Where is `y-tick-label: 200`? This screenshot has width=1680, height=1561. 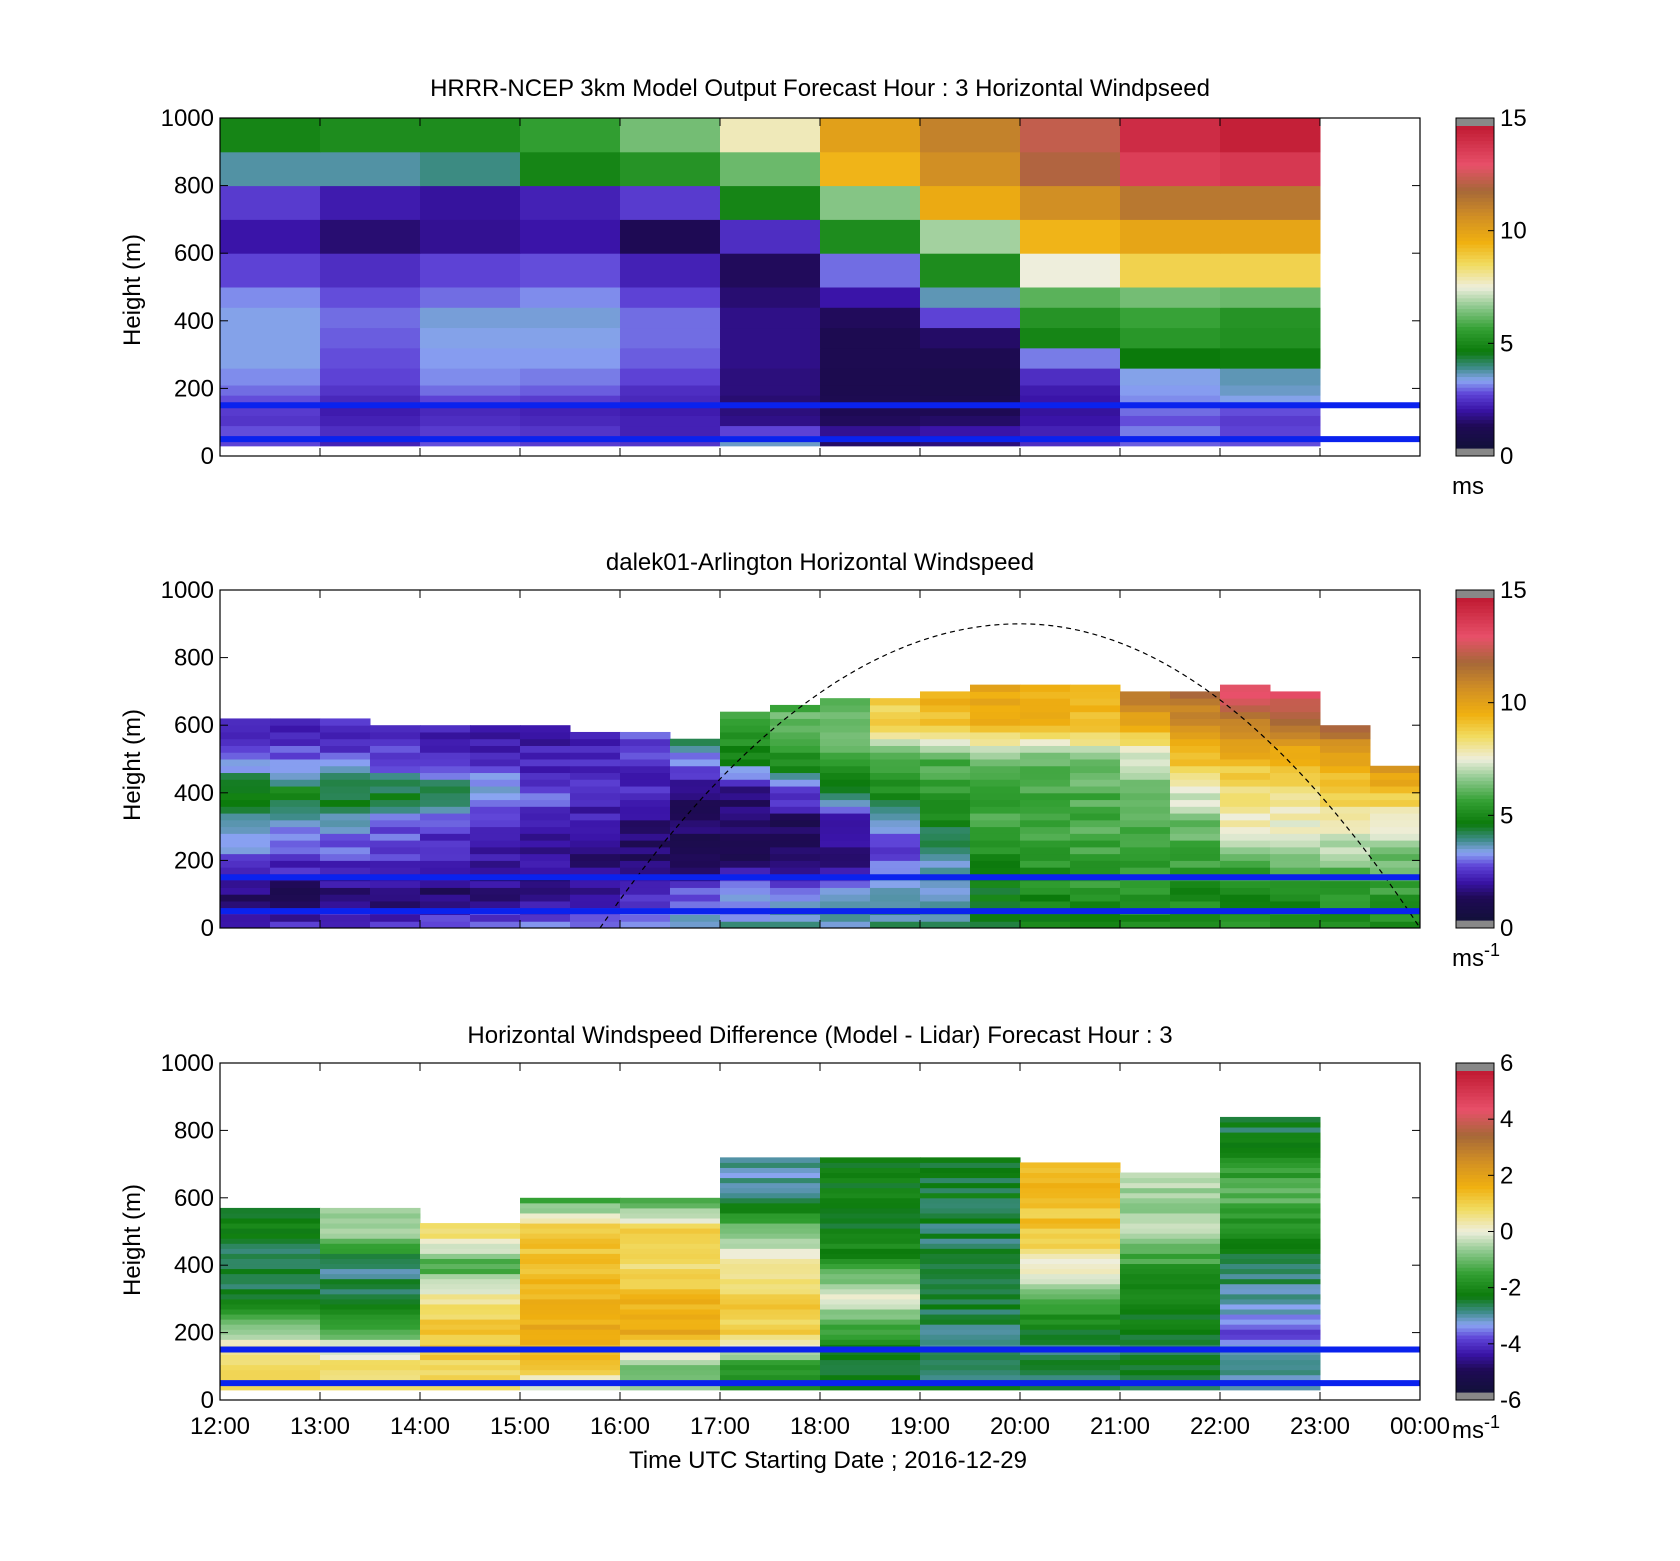 y-tick-label: 200 is located at coordinates (194, 388).